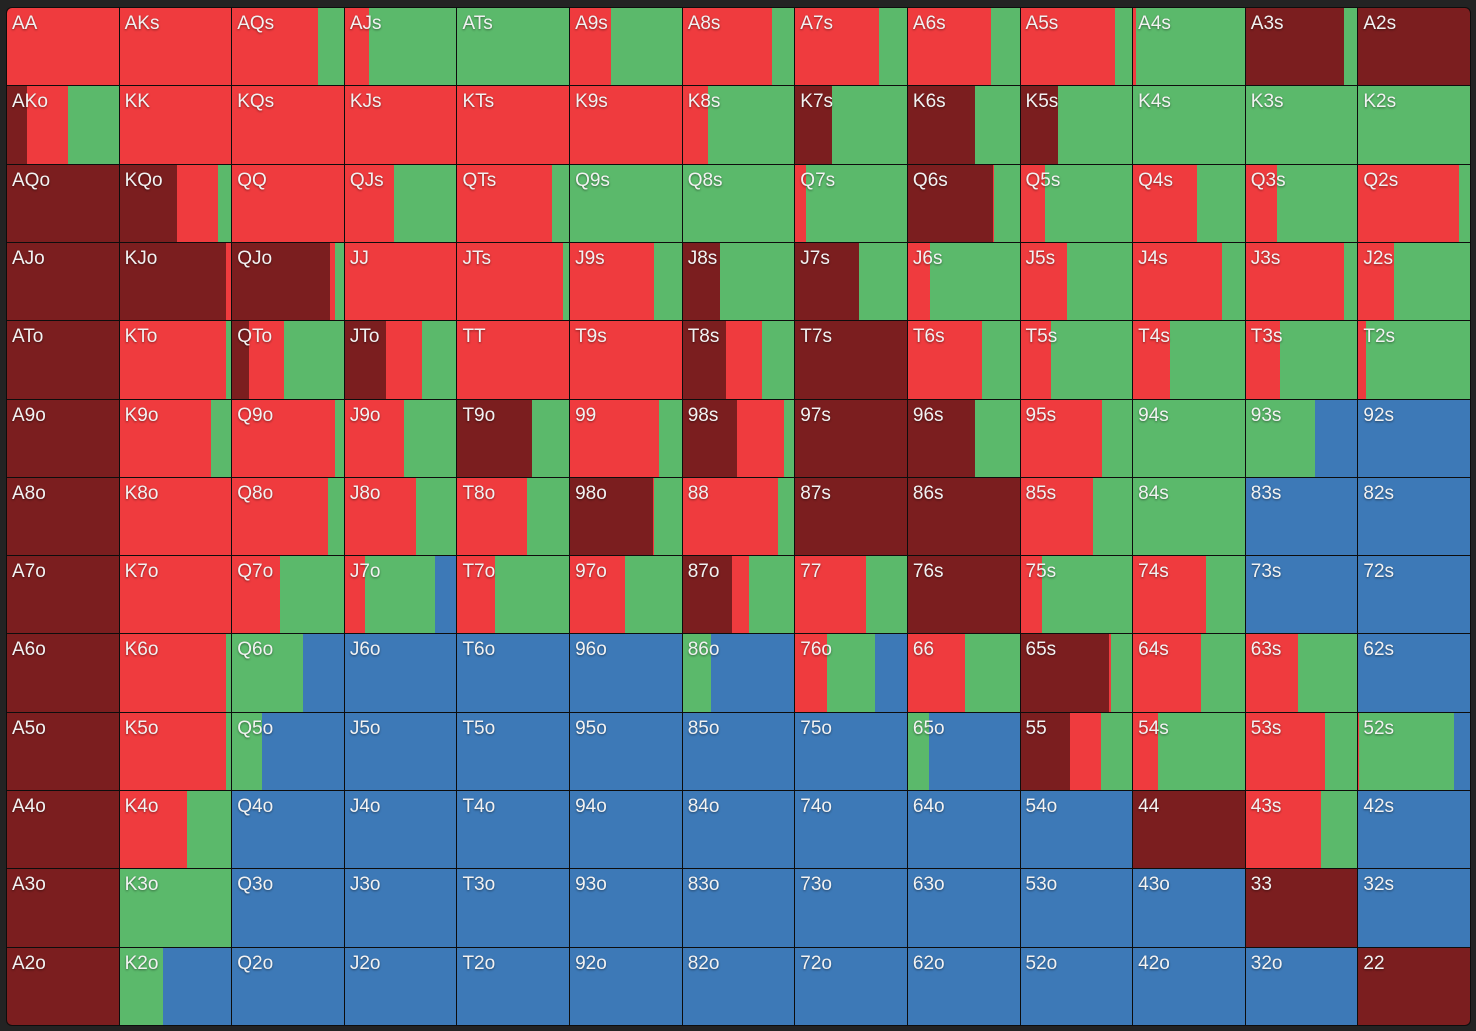  I want to click on hand-cell: KTs, so click(513, 125).